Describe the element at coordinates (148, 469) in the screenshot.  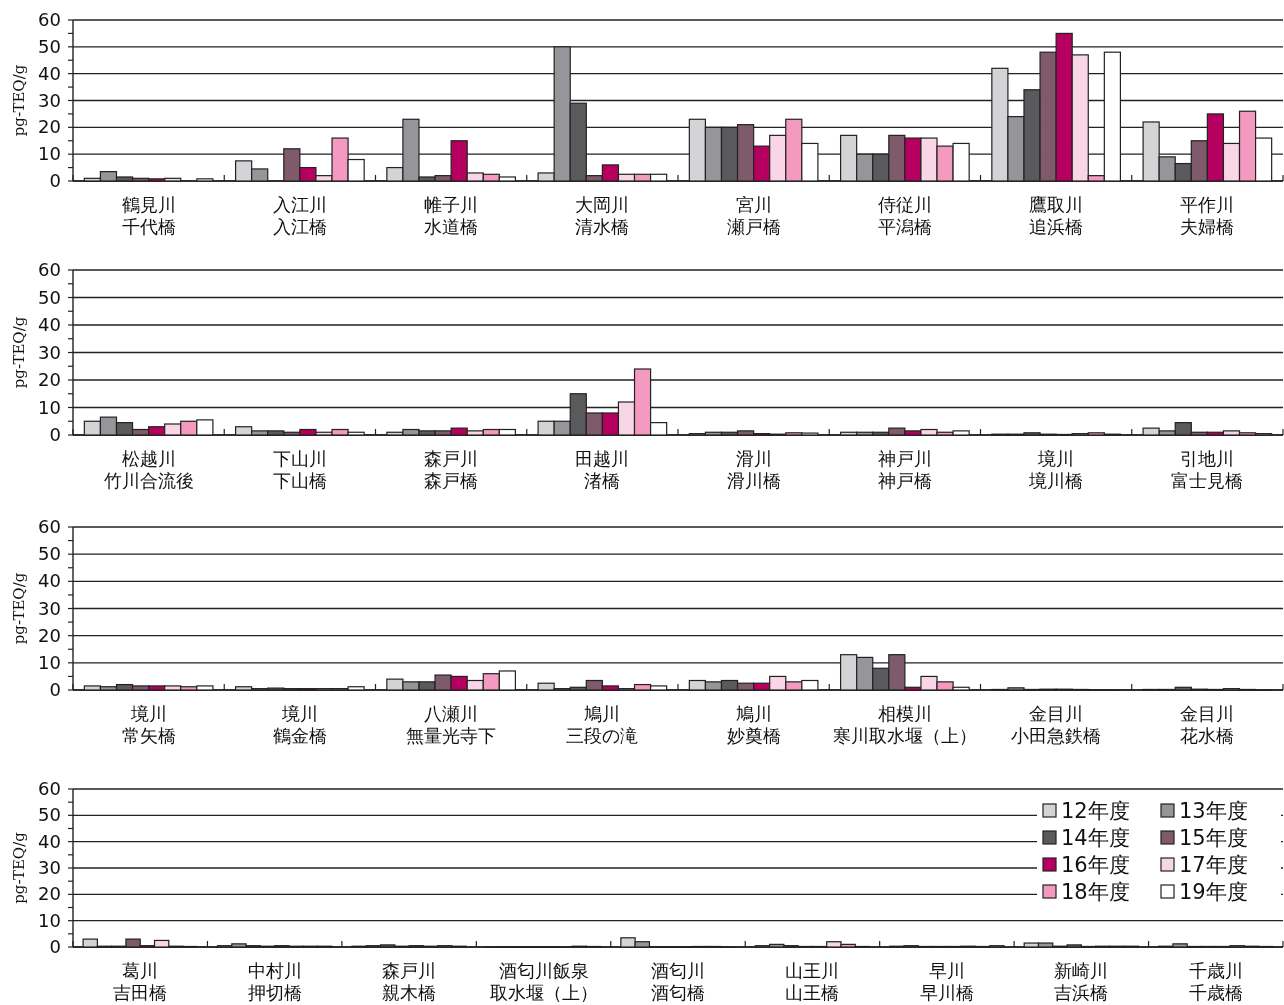
I see `x-tick-label: 松越川竹川合流後` at that location.